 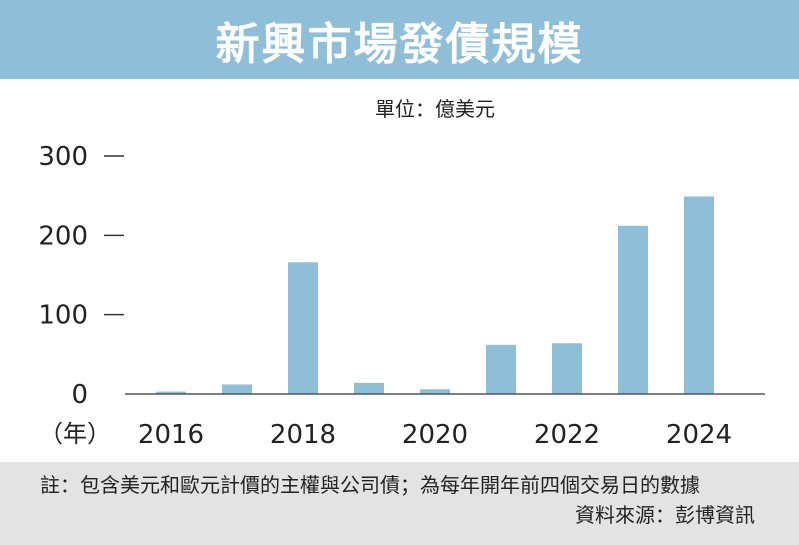 I want to click on x-axis-unit-label: （年）, so click(x=75, y=434).